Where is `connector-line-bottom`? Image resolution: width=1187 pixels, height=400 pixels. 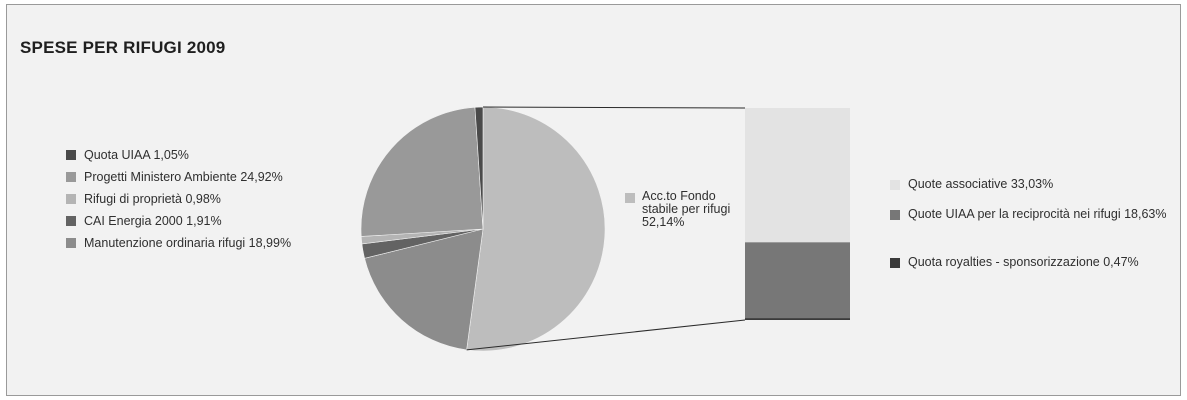
connector-line-bottom is located at coordinates (606, 335).